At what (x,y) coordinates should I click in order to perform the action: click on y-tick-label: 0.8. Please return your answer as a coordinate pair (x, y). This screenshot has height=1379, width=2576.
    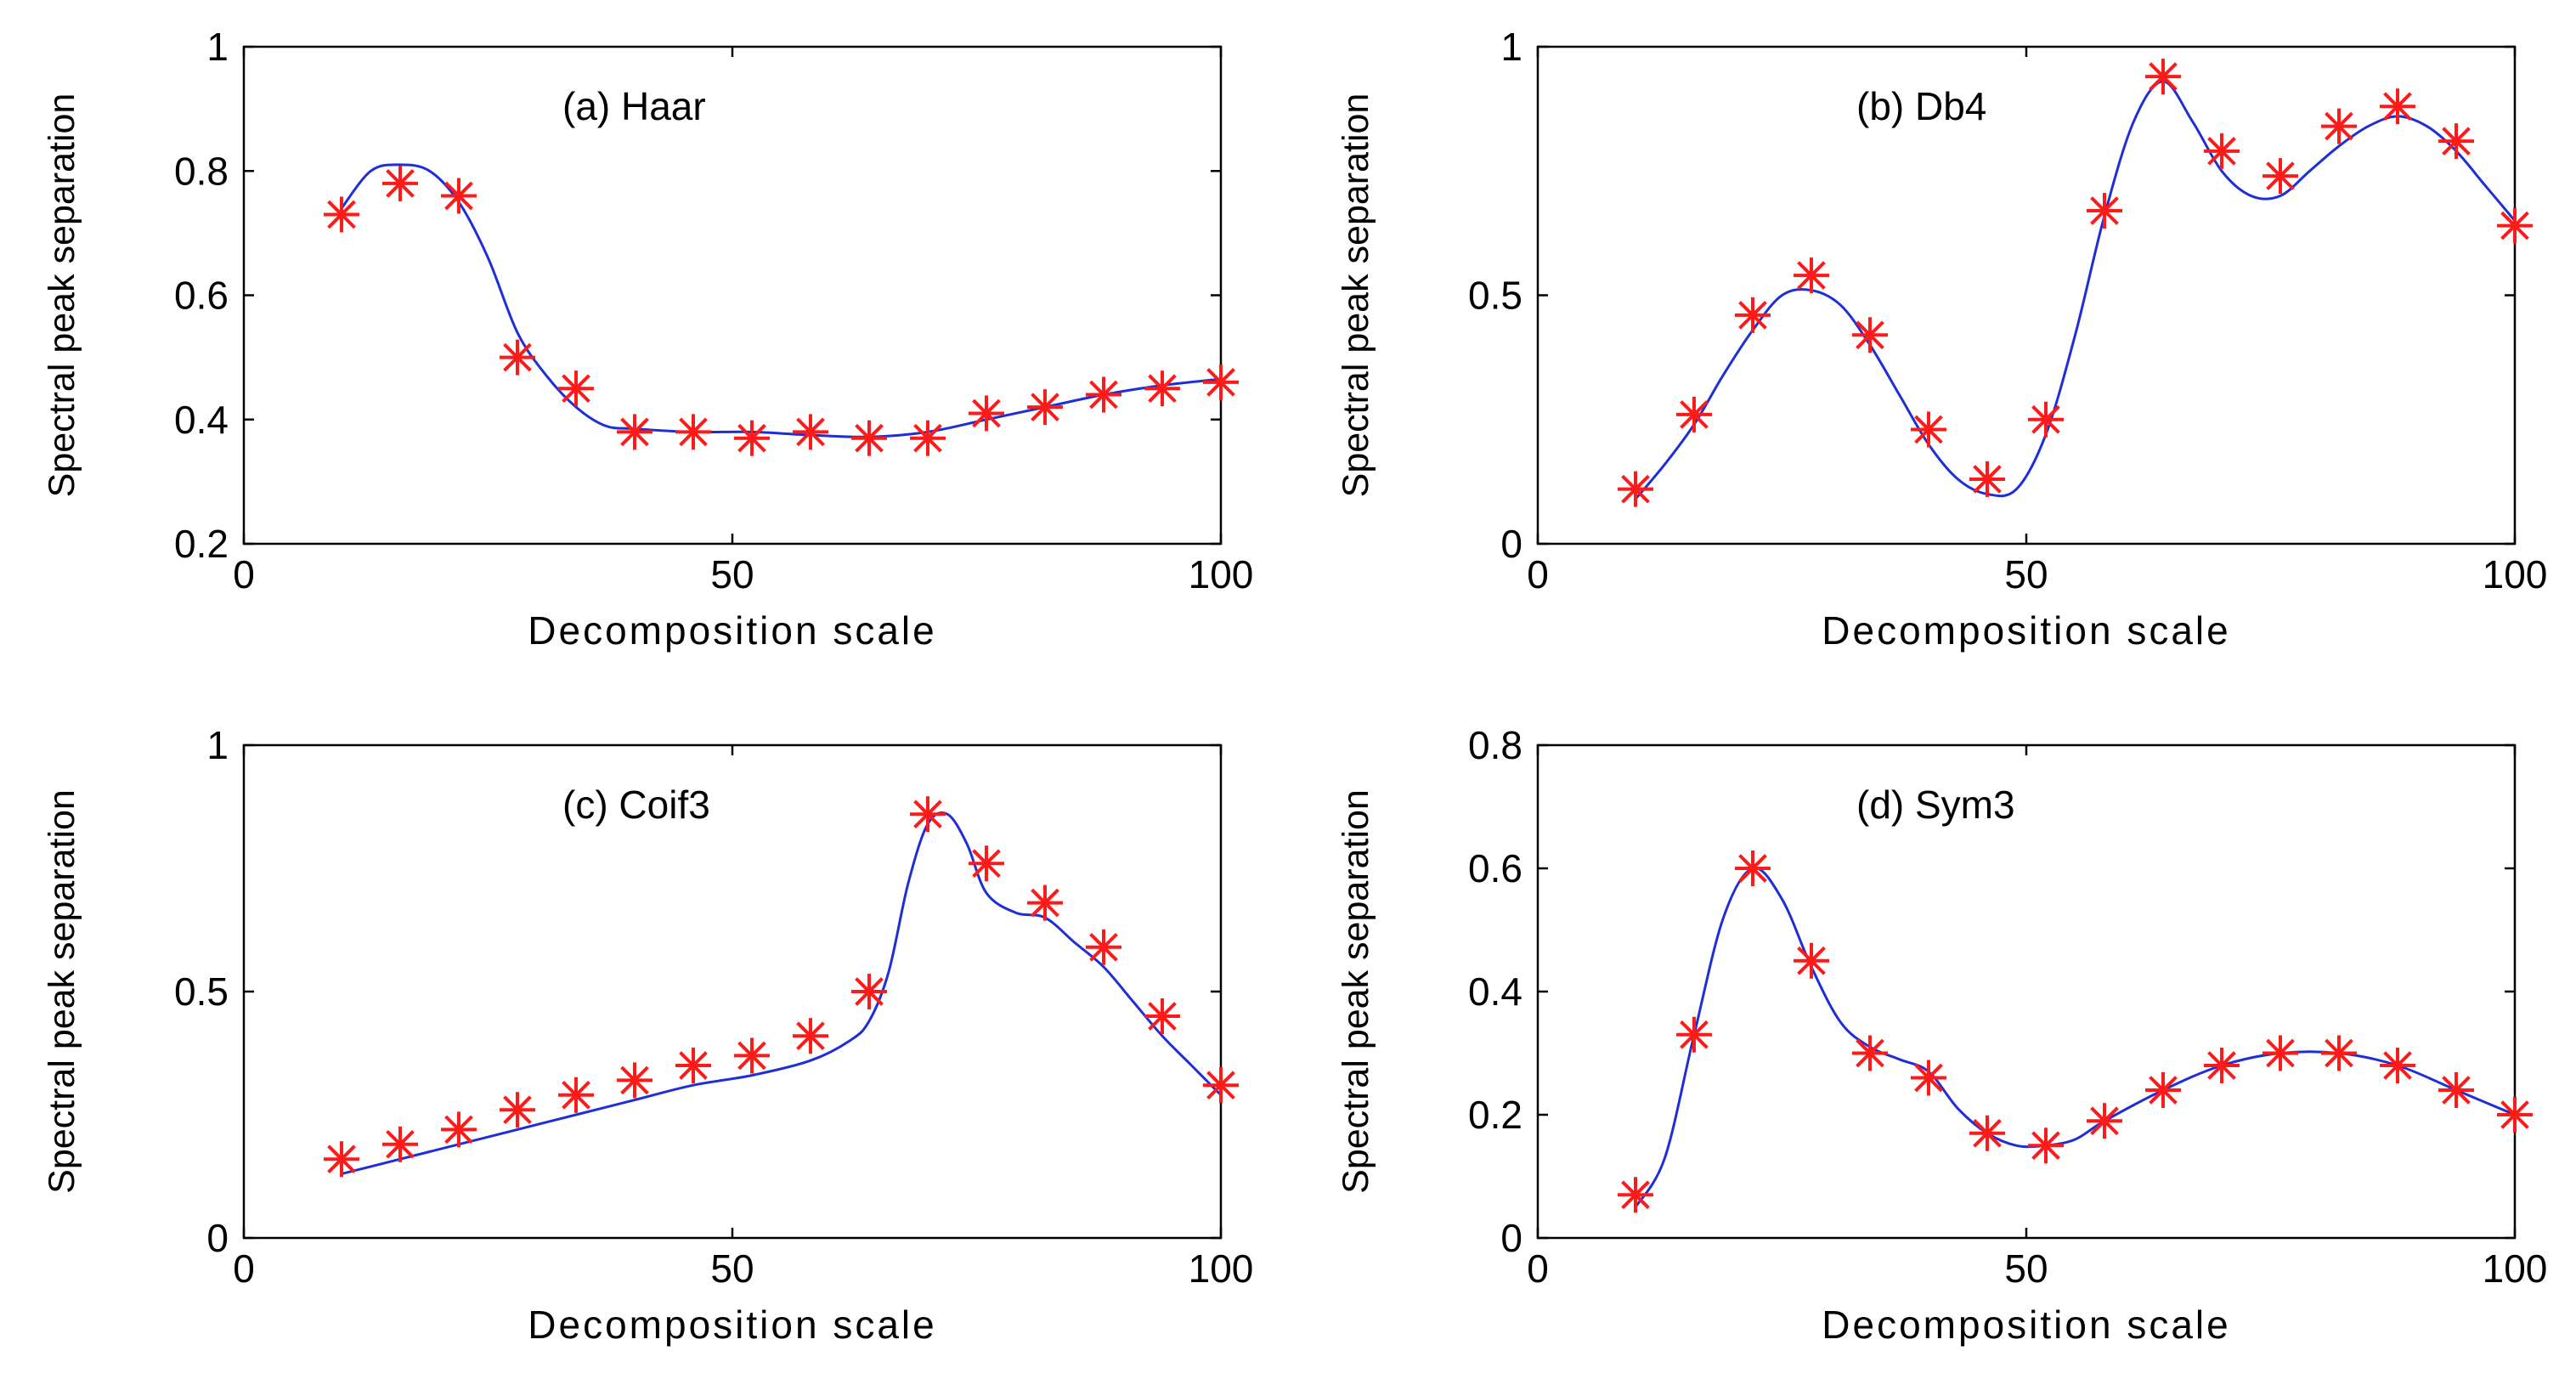
    Looking at the image, I should click on (202, 171).